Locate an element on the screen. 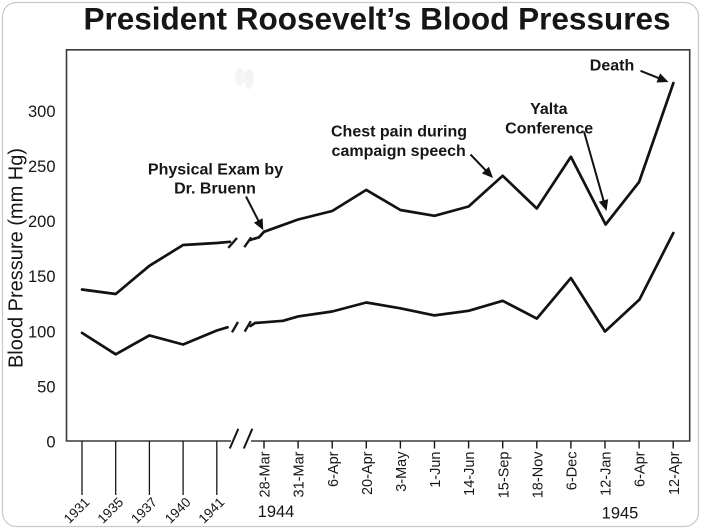  svg-text: 0 is located at coordinates (50, 443).